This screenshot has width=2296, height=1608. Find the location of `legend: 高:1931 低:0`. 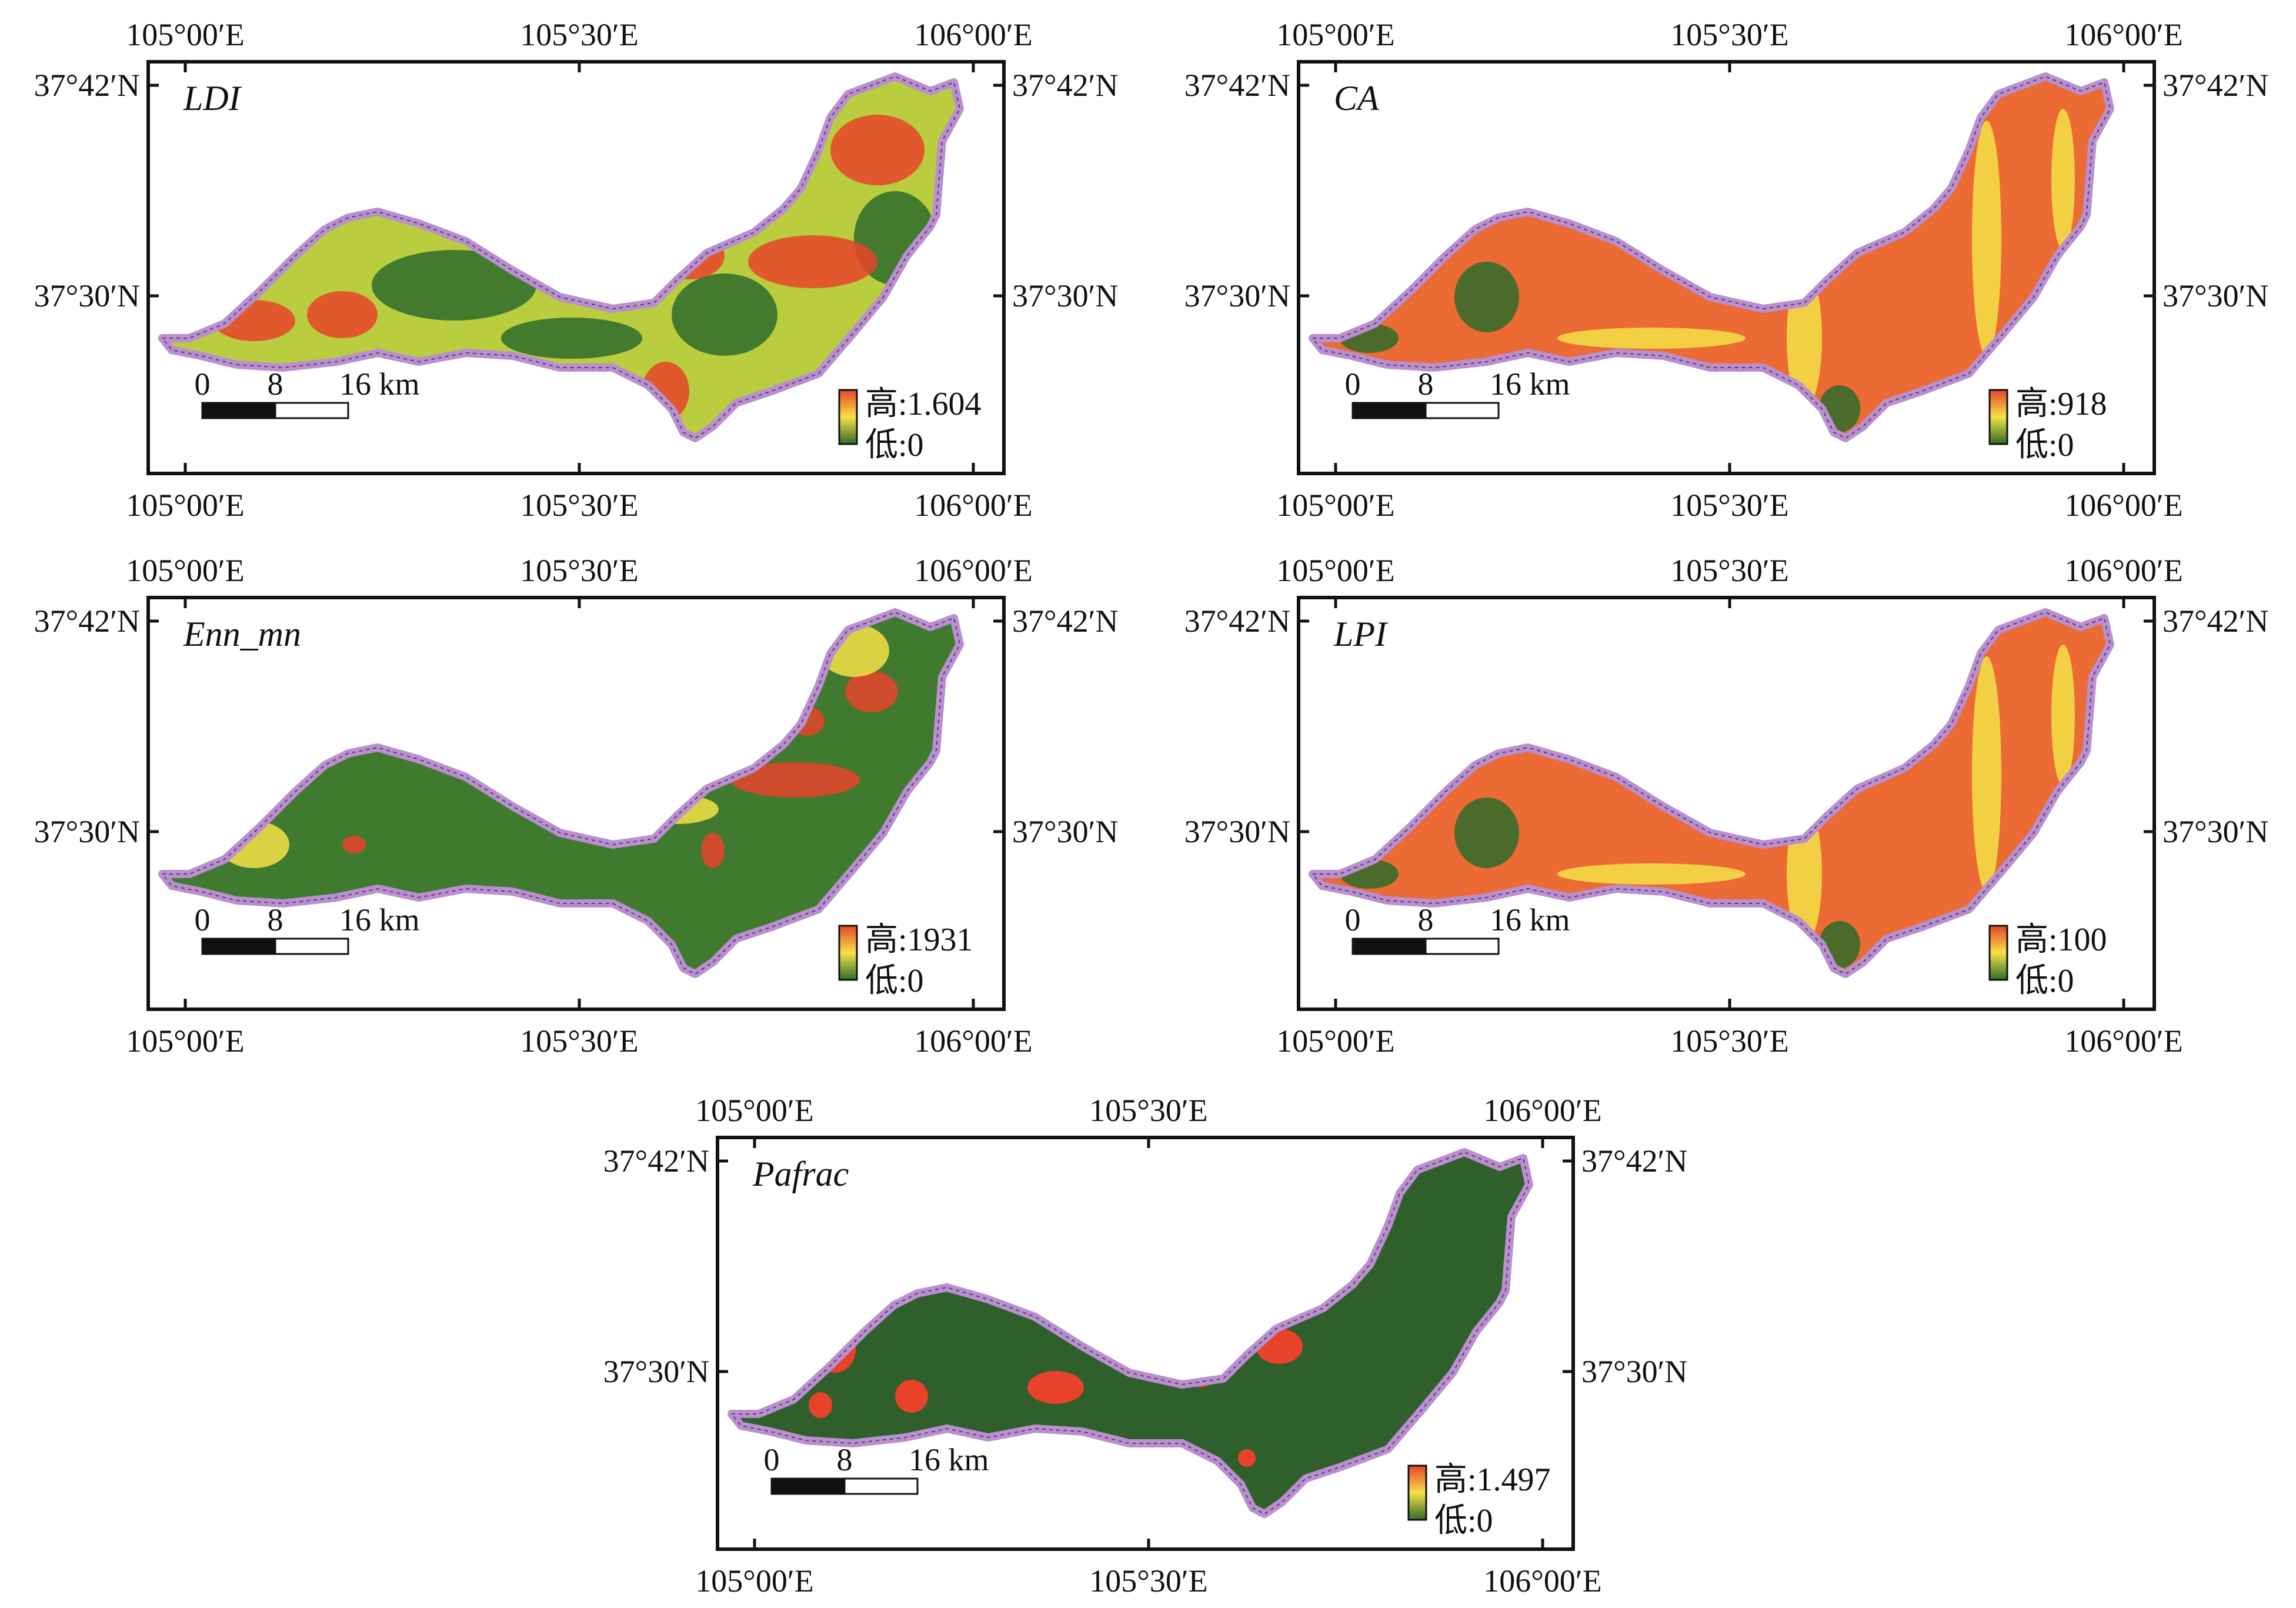

legend: 高:1931 低:0 is located at coordinates (906, 960).